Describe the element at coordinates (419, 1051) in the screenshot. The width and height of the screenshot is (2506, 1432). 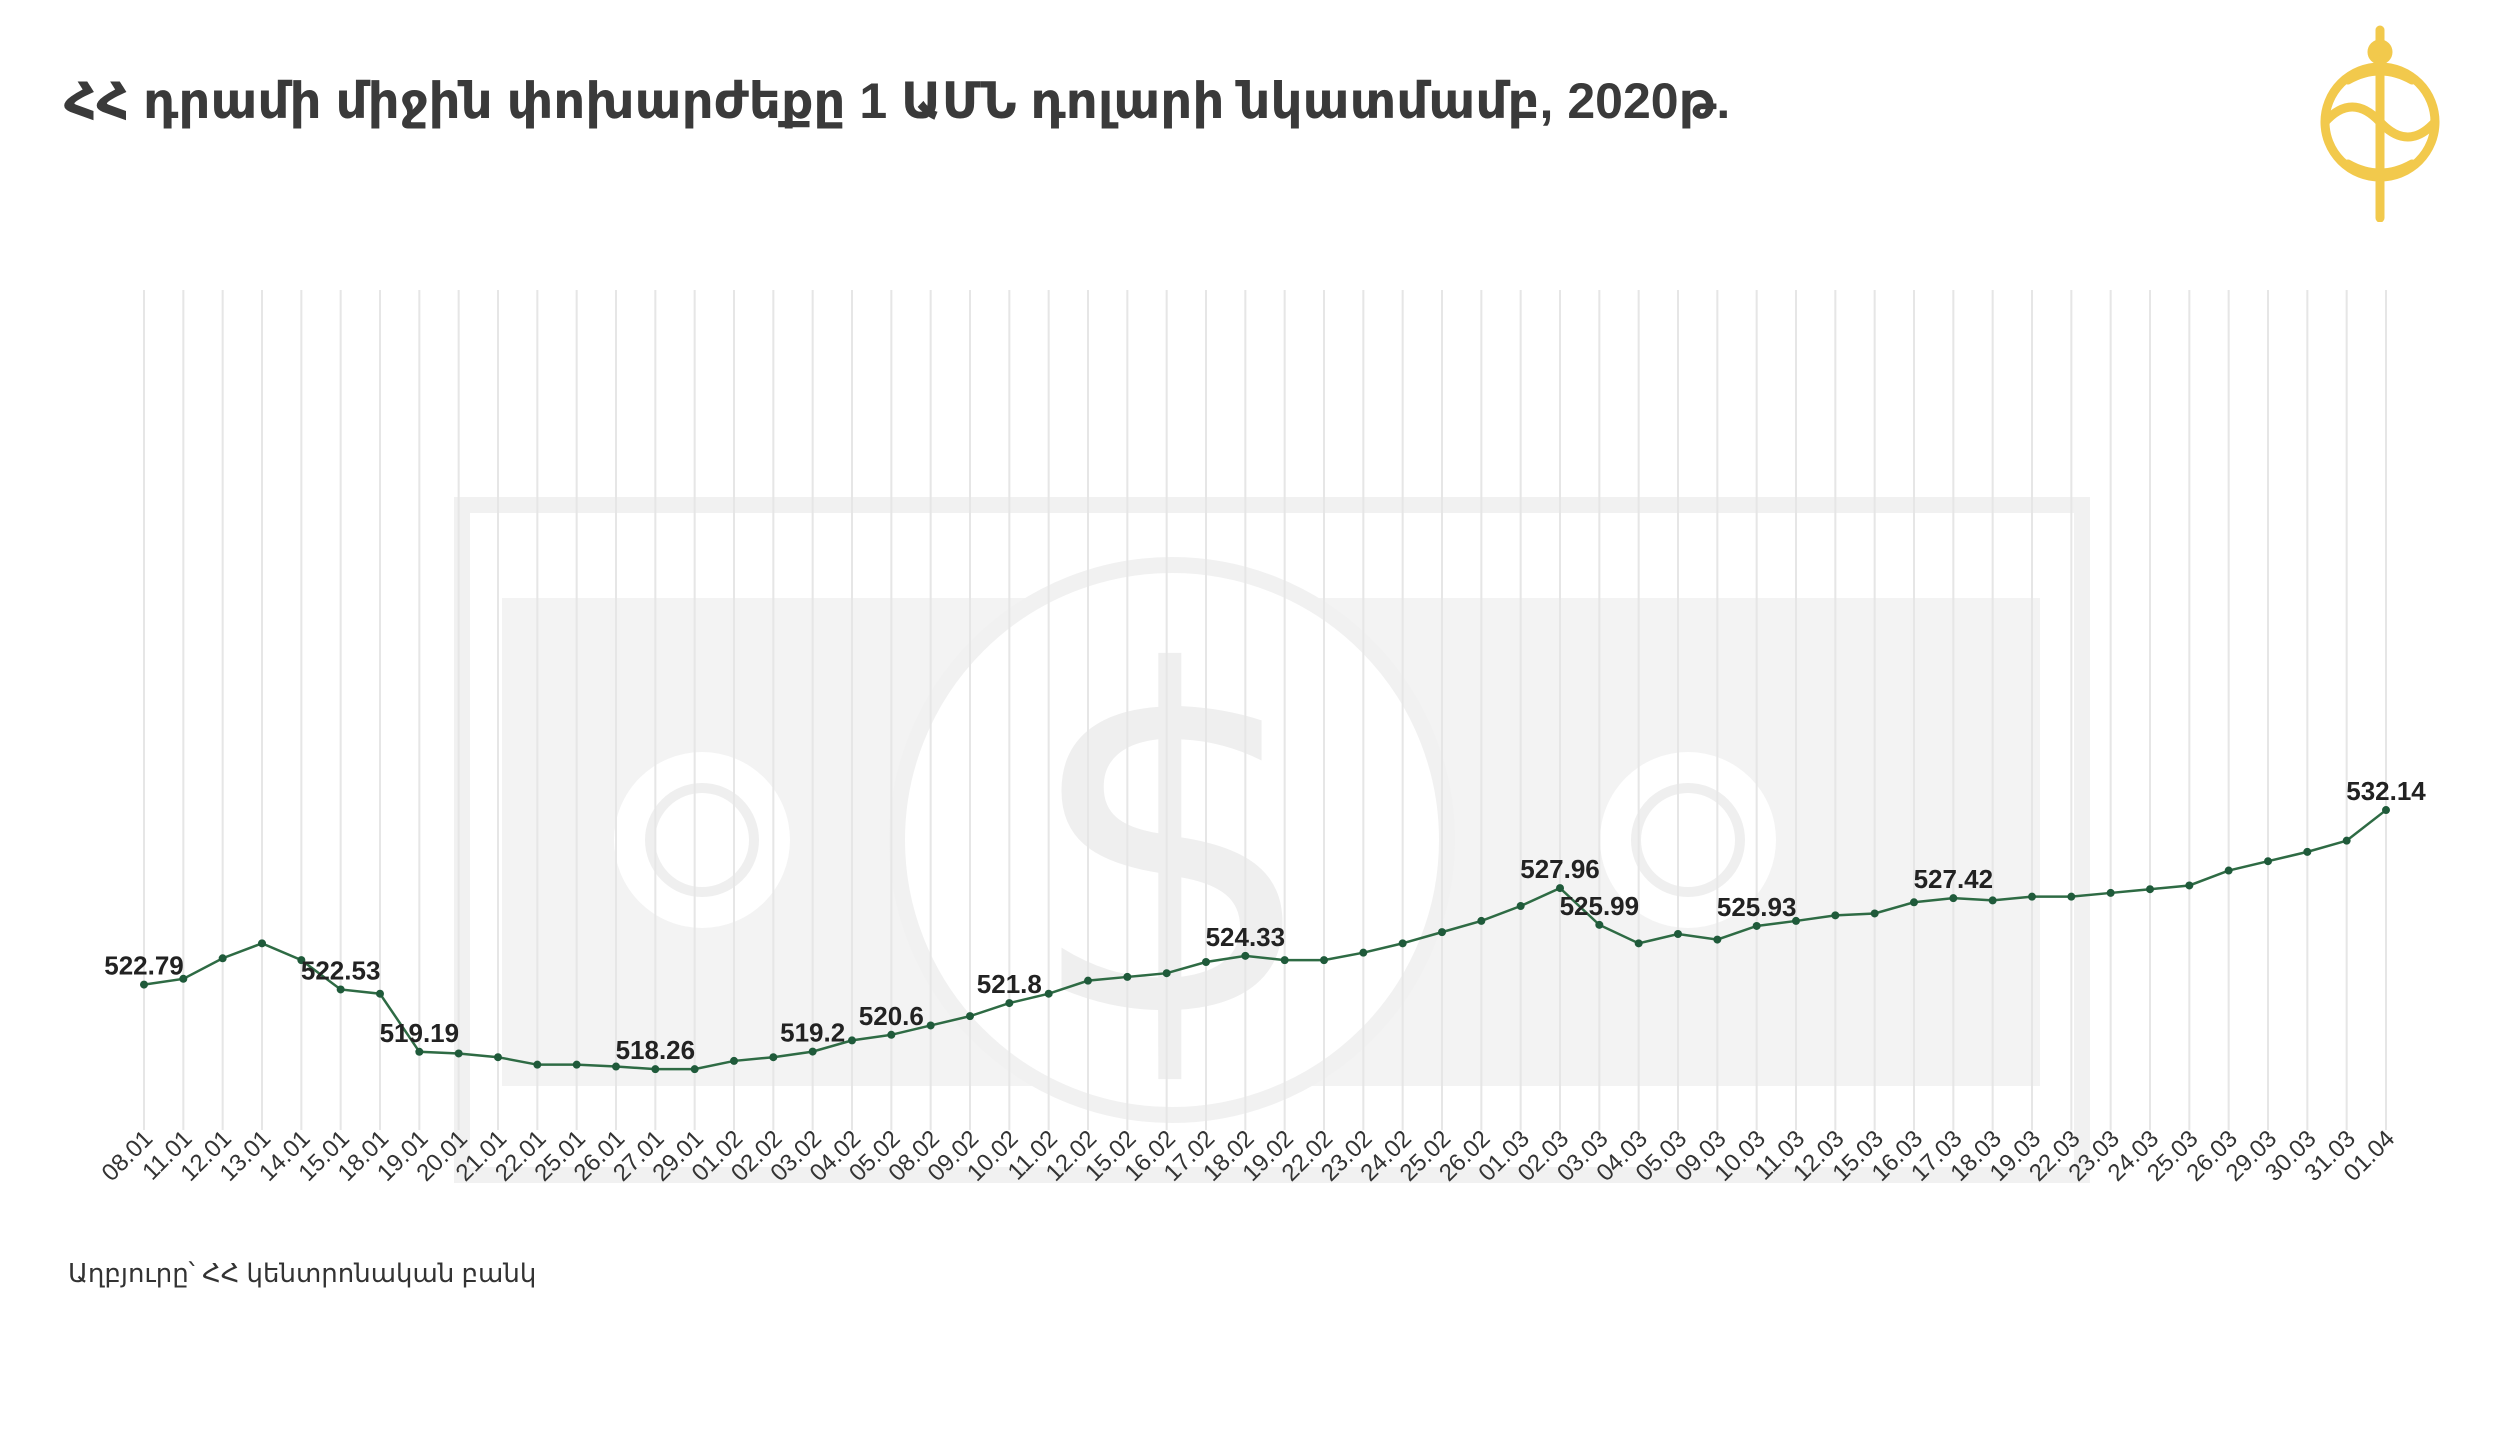
I see `data-point-19.01` at that location.